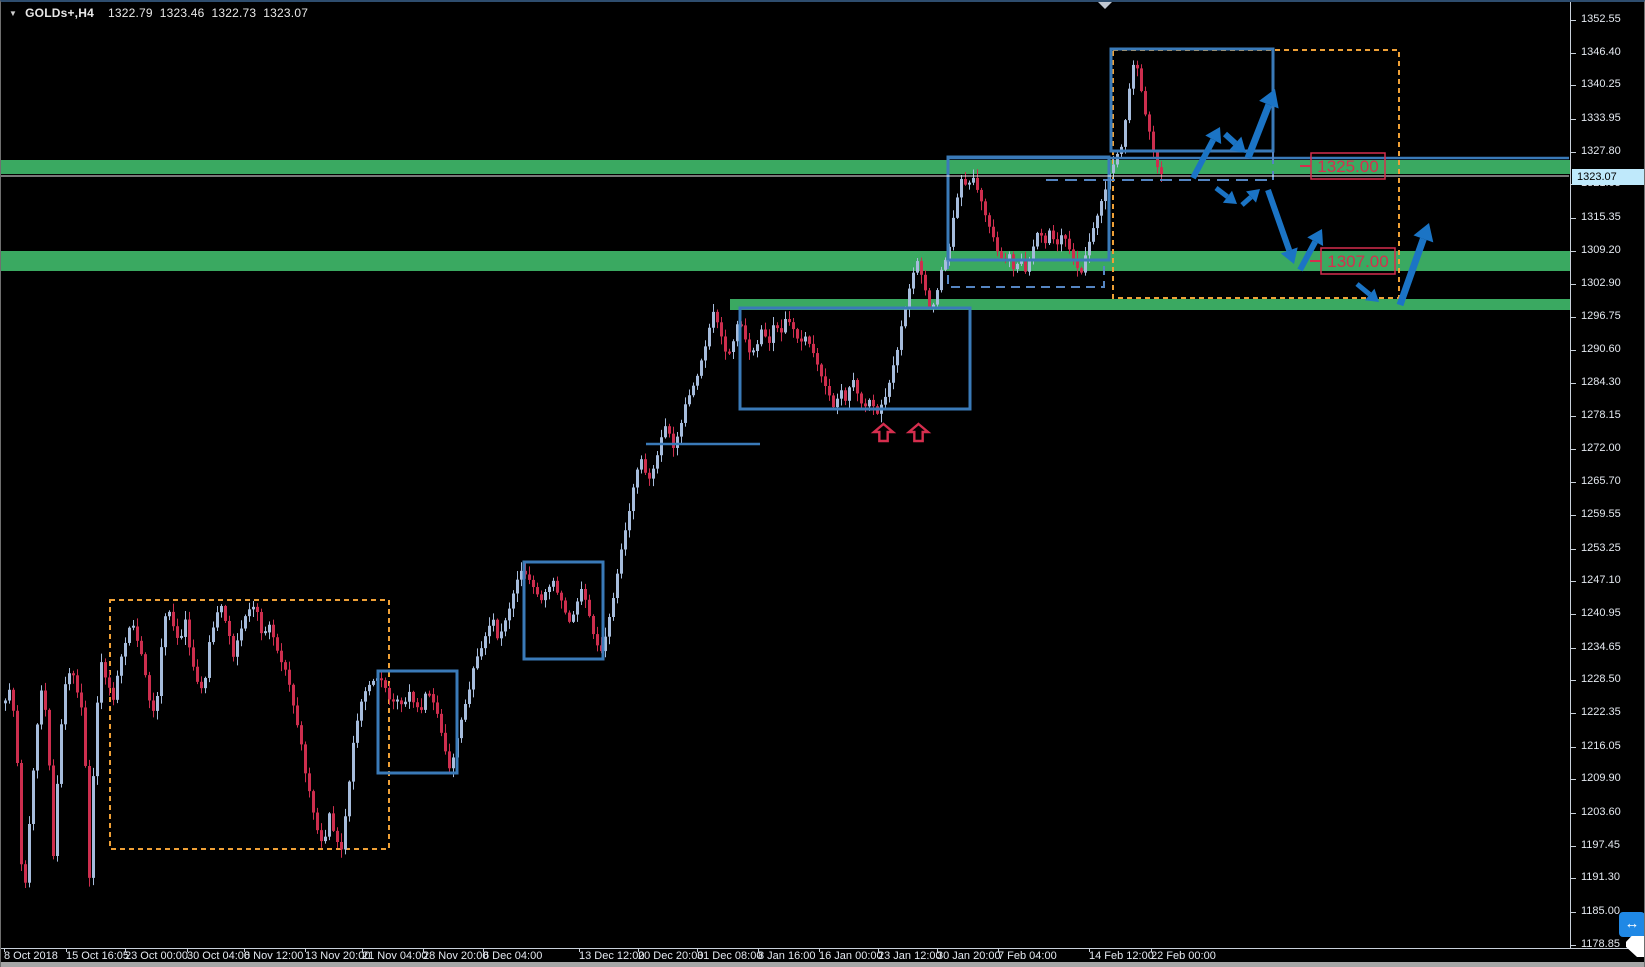 The image size is (1645, 967). I want to click on y-axis-label: 1352.55, so click(1601, 19).